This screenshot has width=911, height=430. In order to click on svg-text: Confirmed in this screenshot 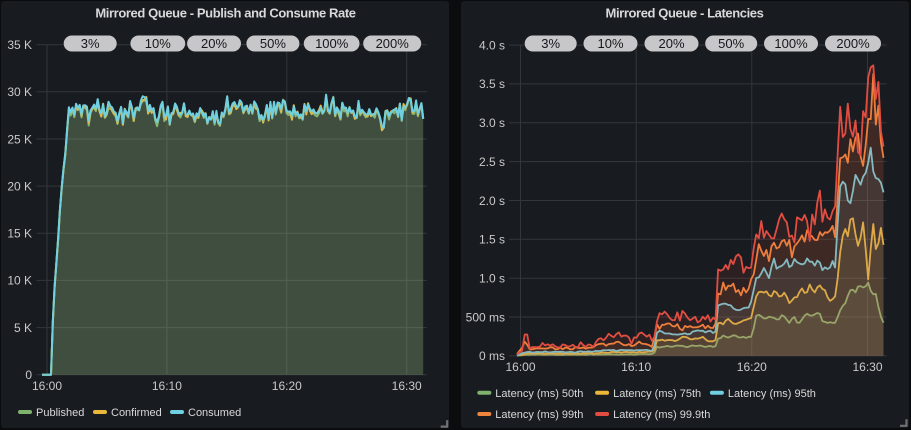, I will do `click(136, 413)`.